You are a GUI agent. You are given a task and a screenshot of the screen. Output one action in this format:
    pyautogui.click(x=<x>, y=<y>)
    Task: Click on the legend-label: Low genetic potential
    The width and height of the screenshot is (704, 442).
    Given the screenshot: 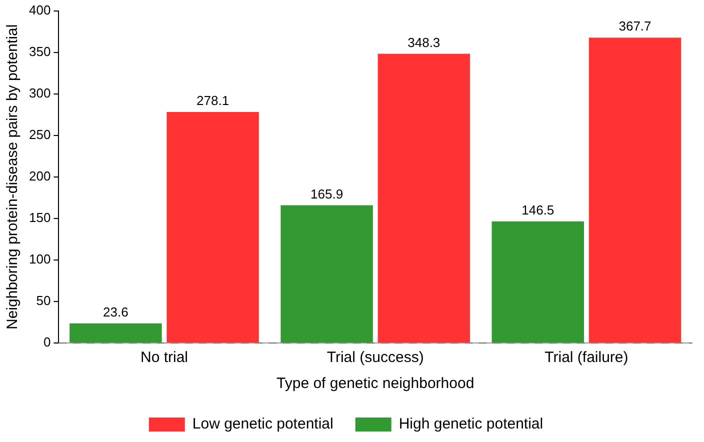 What is the action you would take?
    pyautogui.click(x=263, y=424)
    